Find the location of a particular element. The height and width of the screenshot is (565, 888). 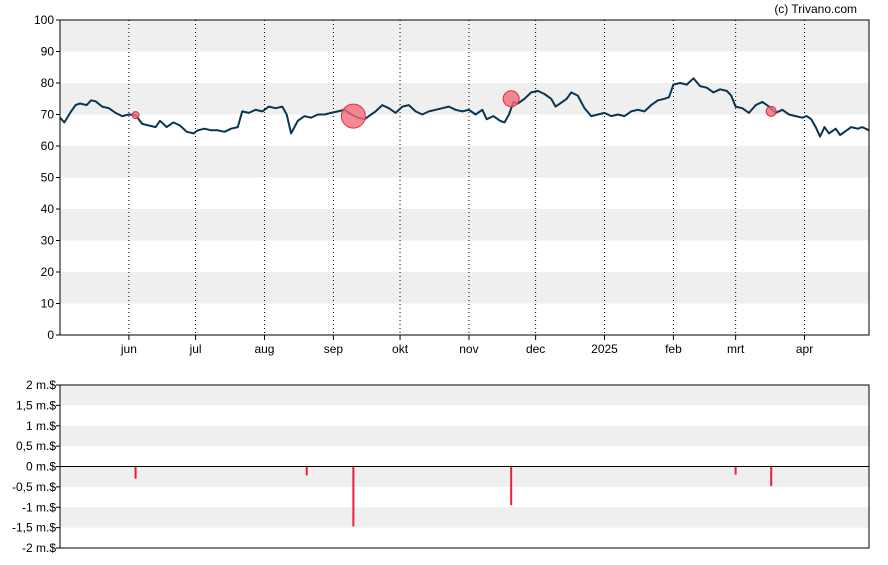

x-tick-label: jun is located at coordinates (128, 349).